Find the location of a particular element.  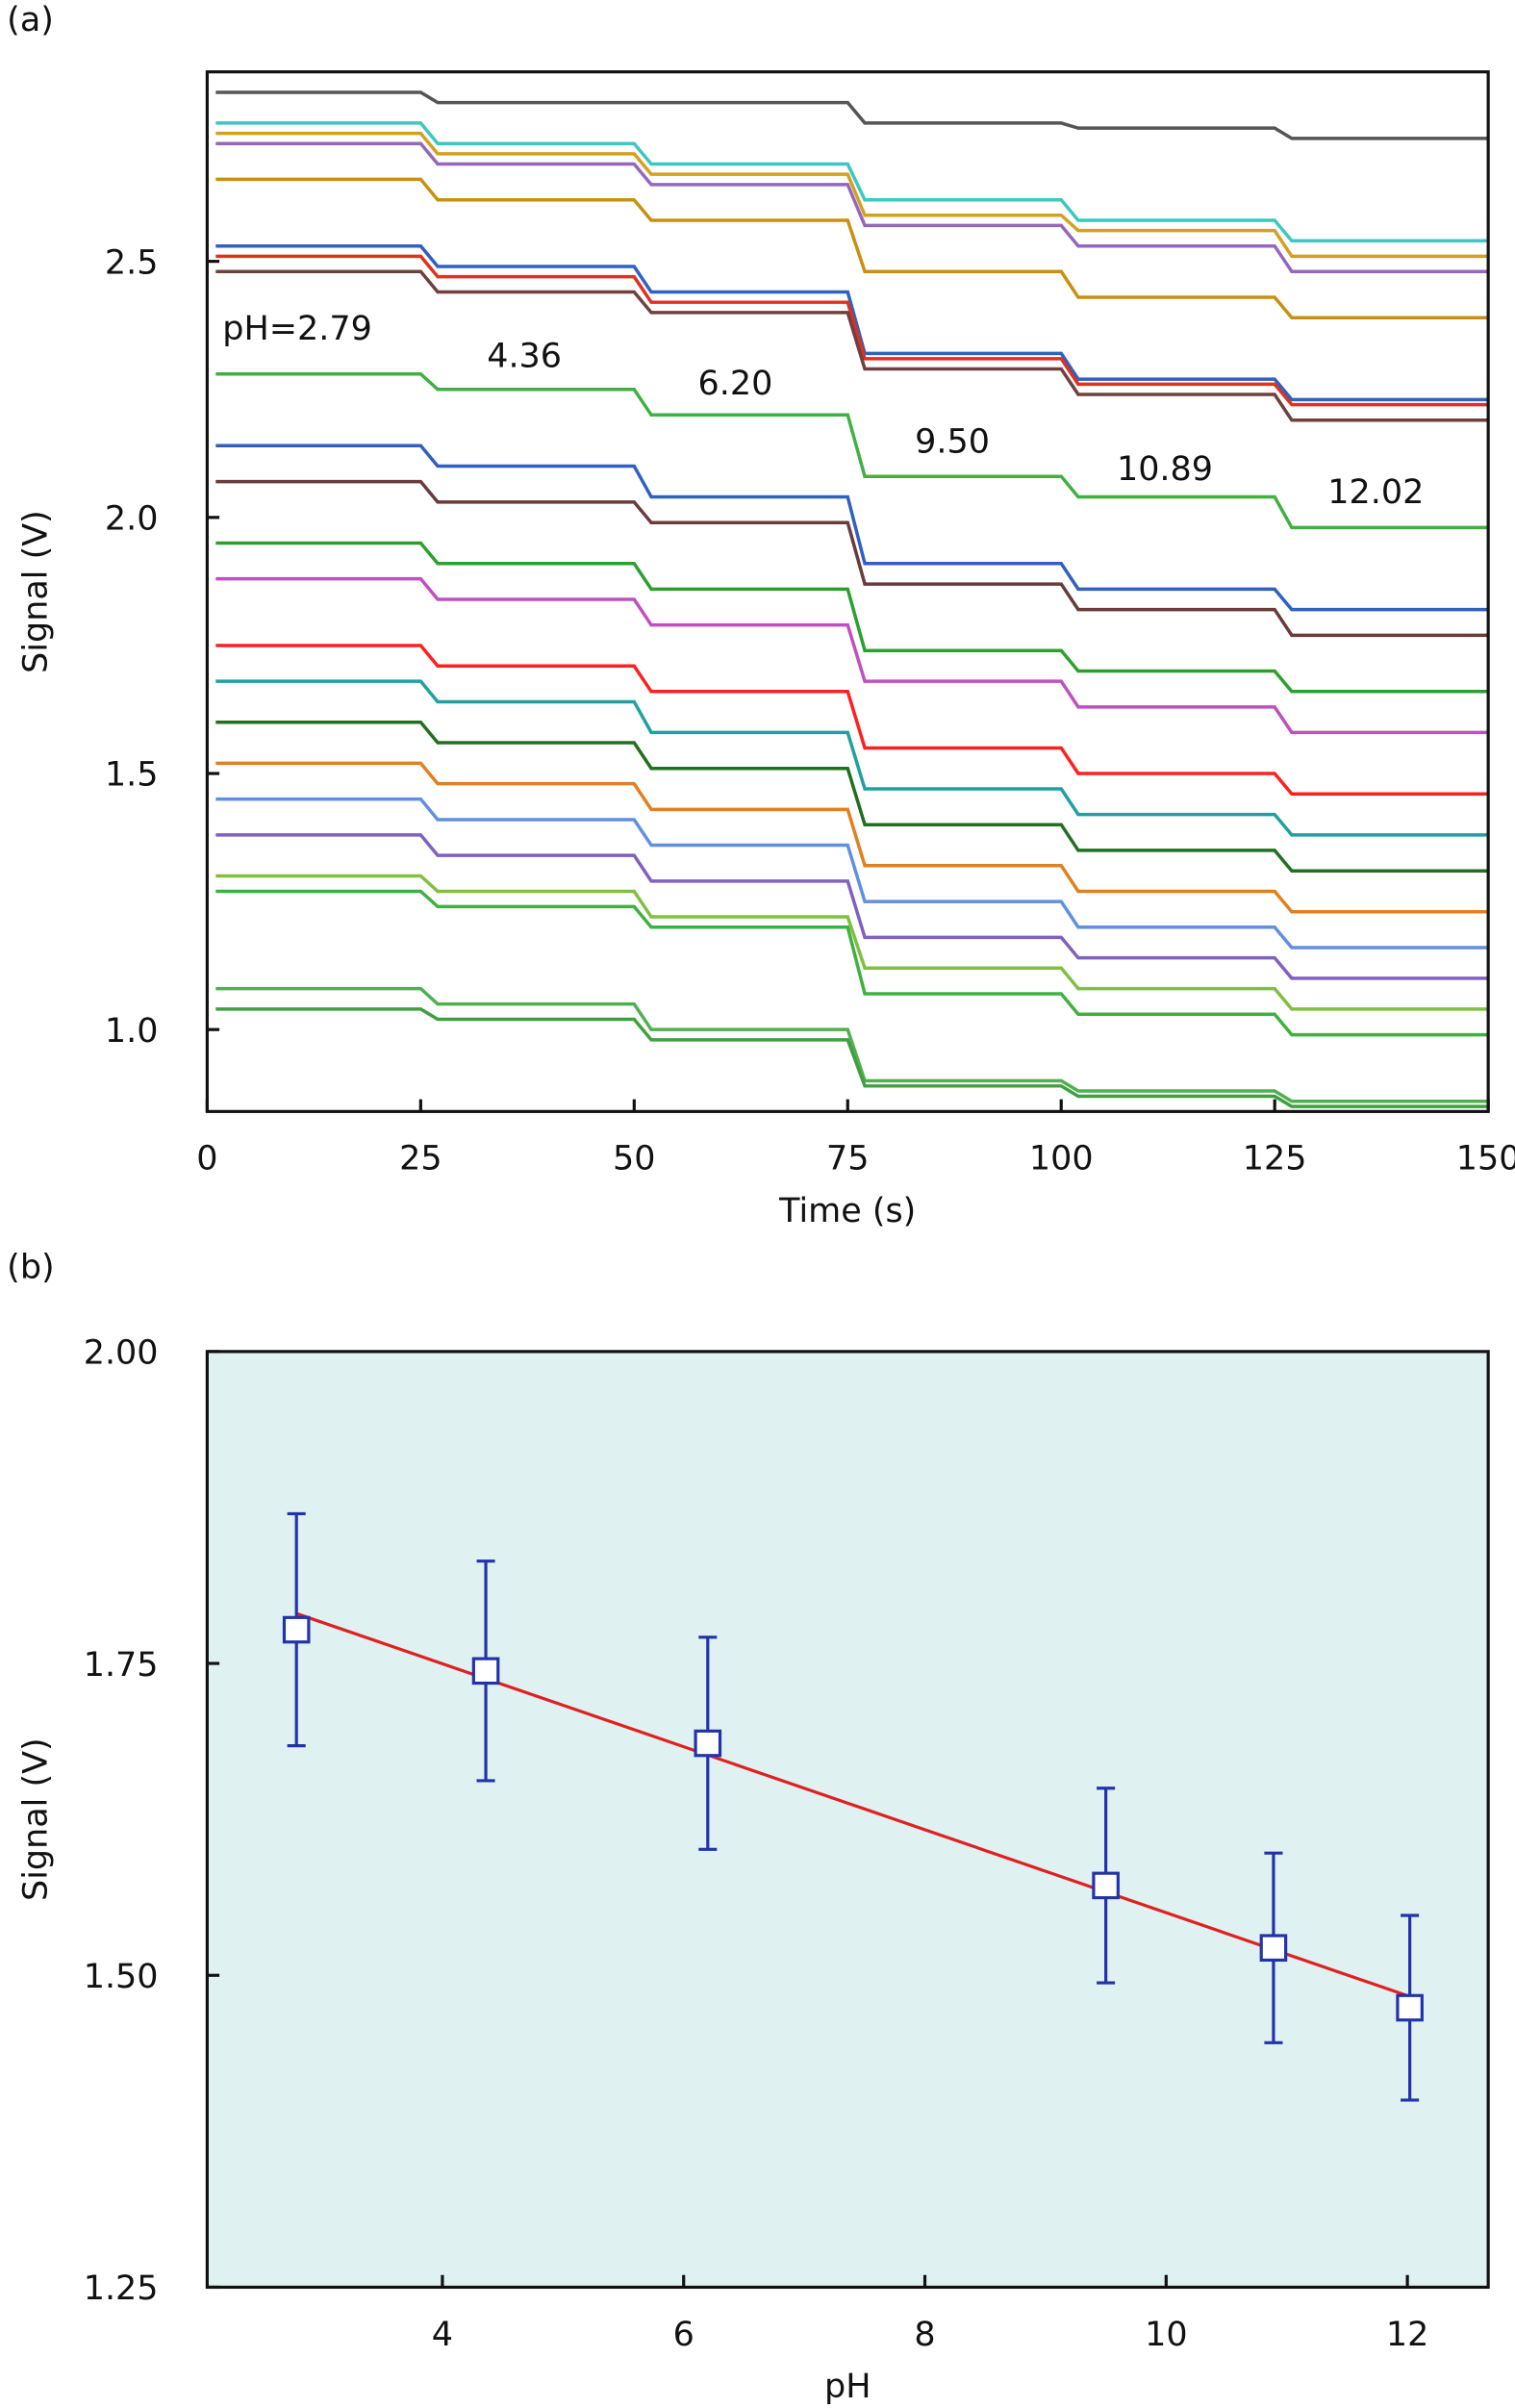

x-tick-label: 150 is located at coordinates (1485, 1159).